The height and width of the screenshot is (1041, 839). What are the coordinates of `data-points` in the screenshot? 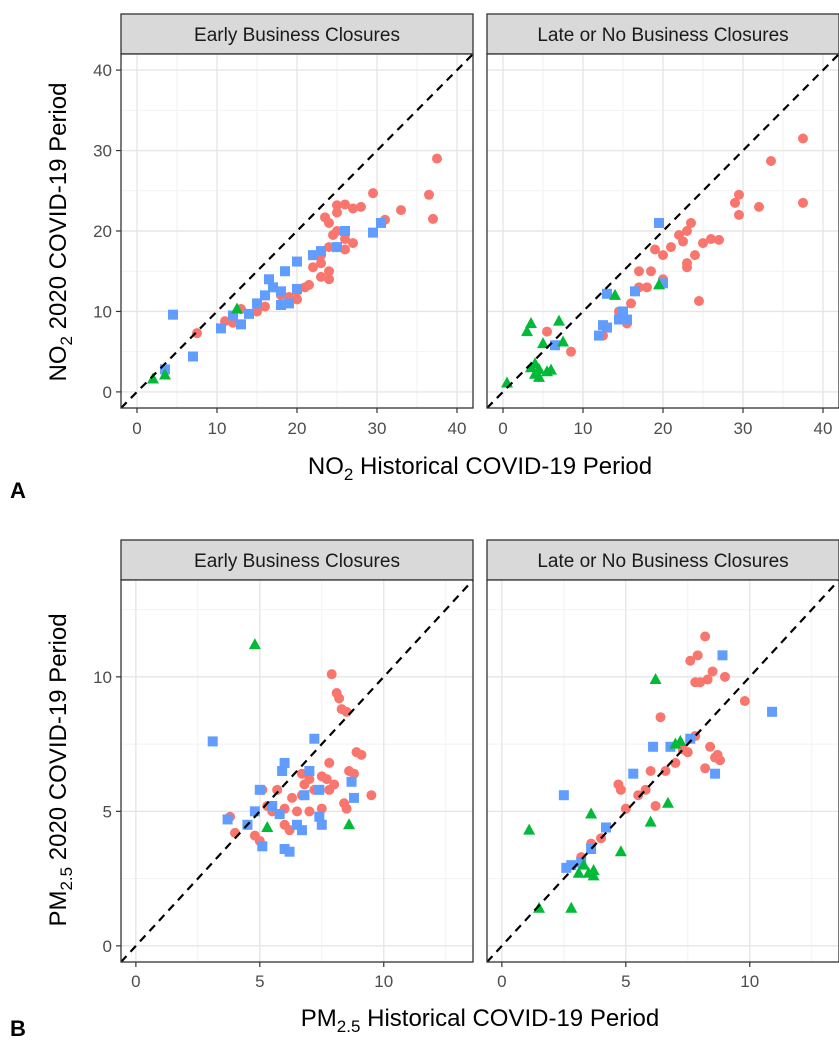 It's located at (654, 260).